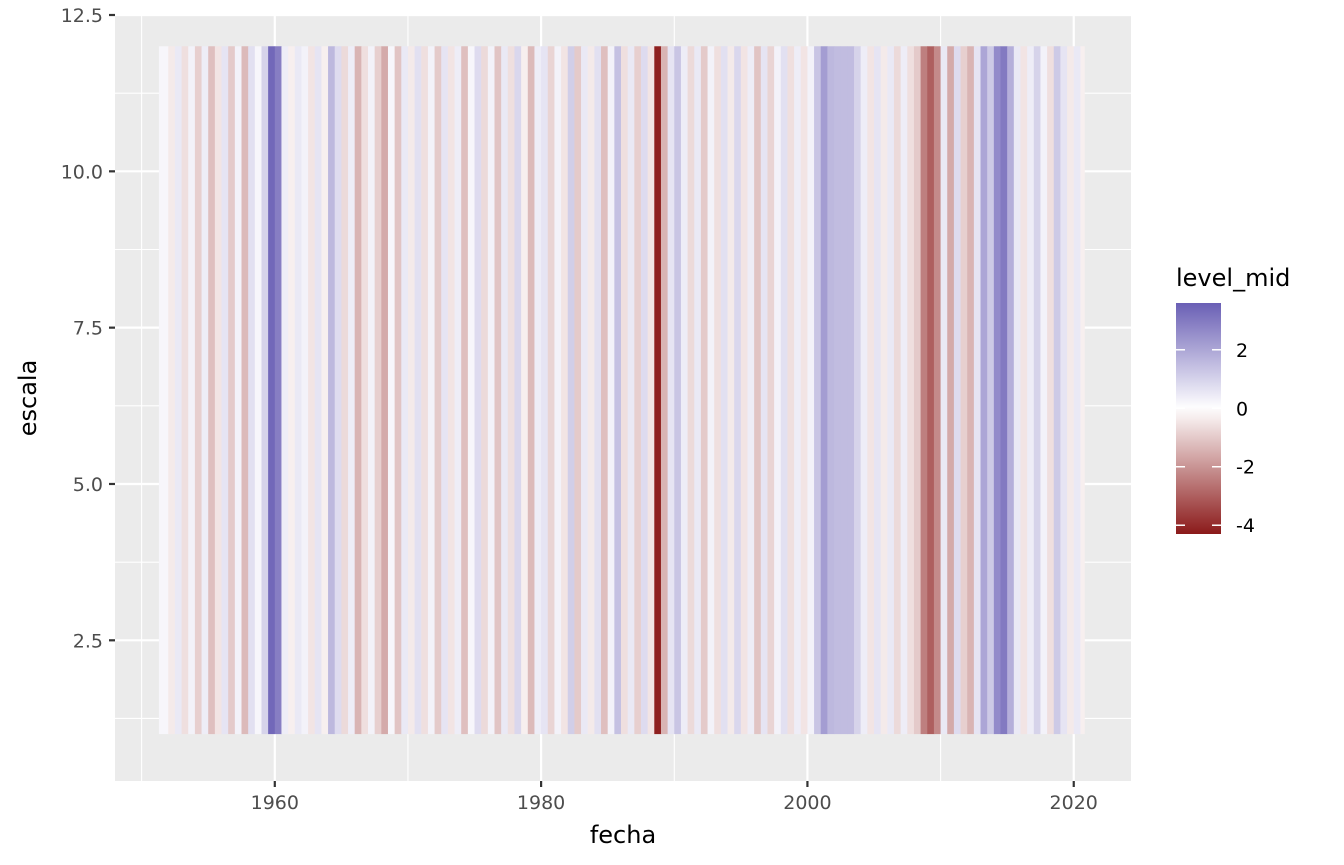  Describe the element at coordinates (807, 803) in the screenshot. I see `x-tick-label: 2000` at that location.